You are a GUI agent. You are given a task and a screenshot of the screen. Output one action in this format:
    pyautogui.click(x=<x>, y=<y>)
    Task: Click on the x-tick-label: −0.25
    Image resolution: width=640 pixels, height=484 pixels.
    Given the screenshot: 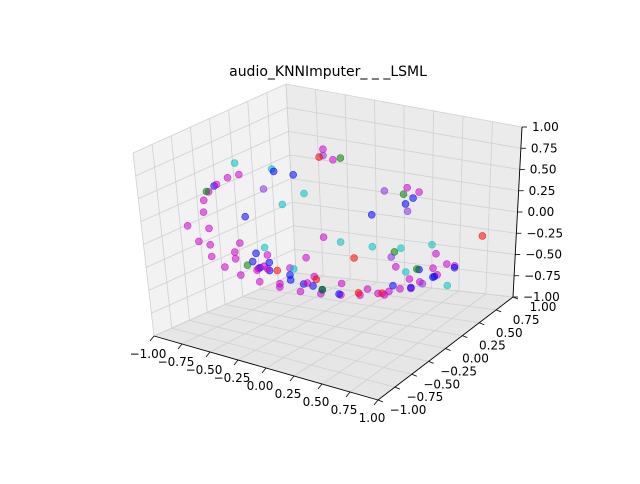 What is the action you would take?
    pyautogui.click(x=232, y=378)
    